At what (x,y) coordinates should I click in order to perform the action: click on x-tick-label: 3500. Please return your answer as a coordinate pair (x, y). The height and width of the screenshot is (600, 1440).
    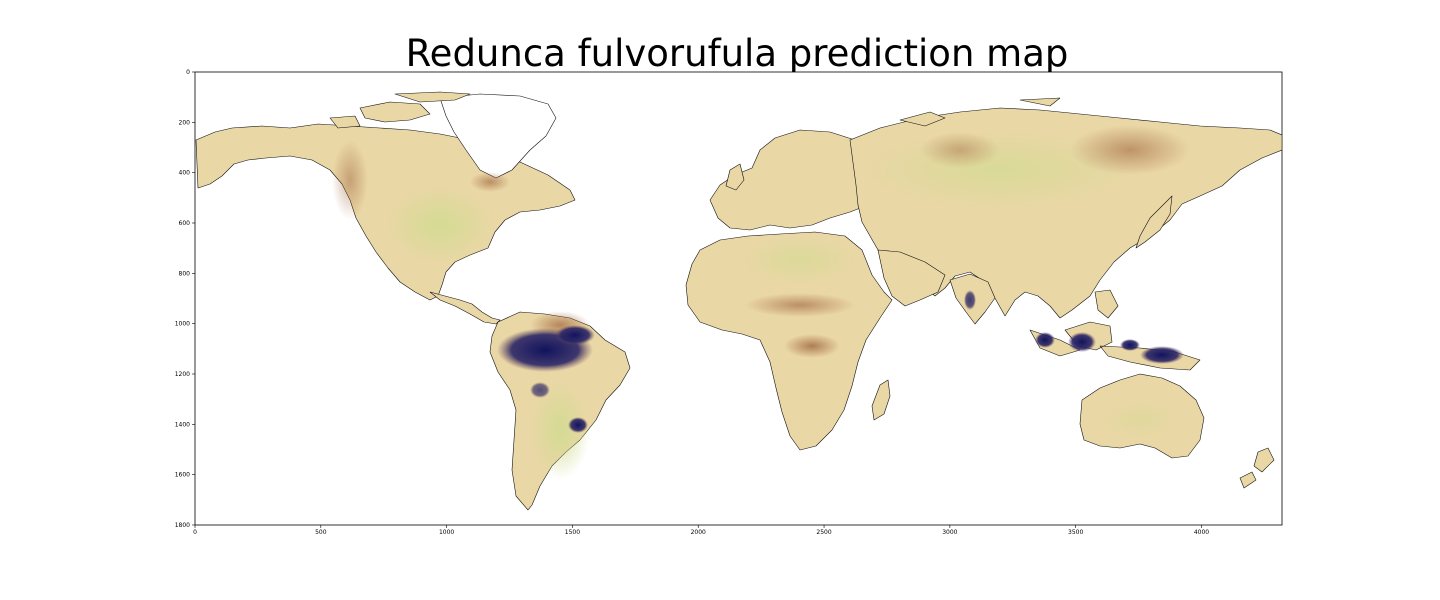
    Looking at the image, I should click on (1075, 532).